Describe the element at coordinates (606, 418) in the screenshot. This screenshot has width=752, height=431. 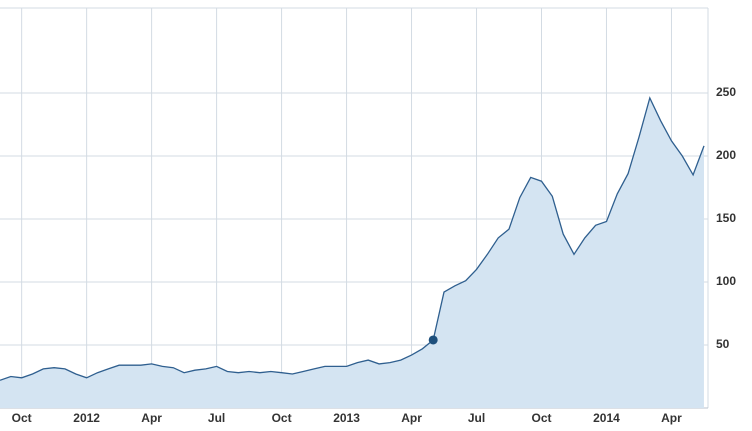
I see `x-tick-label: 2014` at that location.